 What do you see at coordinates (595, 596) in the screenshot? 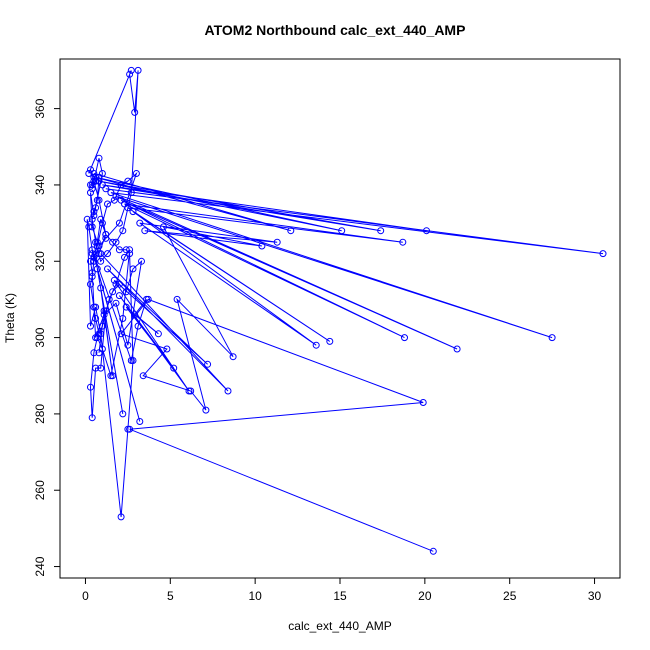
I see `x-tick-label: 30` at bounding box center [595, 596].